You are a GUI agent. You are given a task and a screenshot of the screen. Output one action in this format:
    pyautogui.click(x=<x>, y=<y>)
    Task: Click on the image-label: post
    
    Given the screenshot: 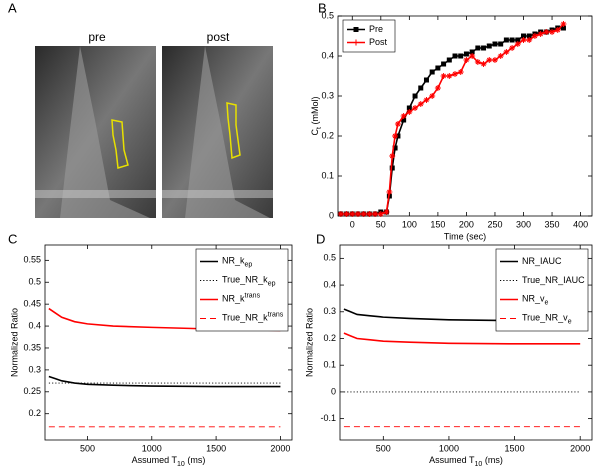 What is the action you would take?
    pyautogui.click(x=218, y=37)
    